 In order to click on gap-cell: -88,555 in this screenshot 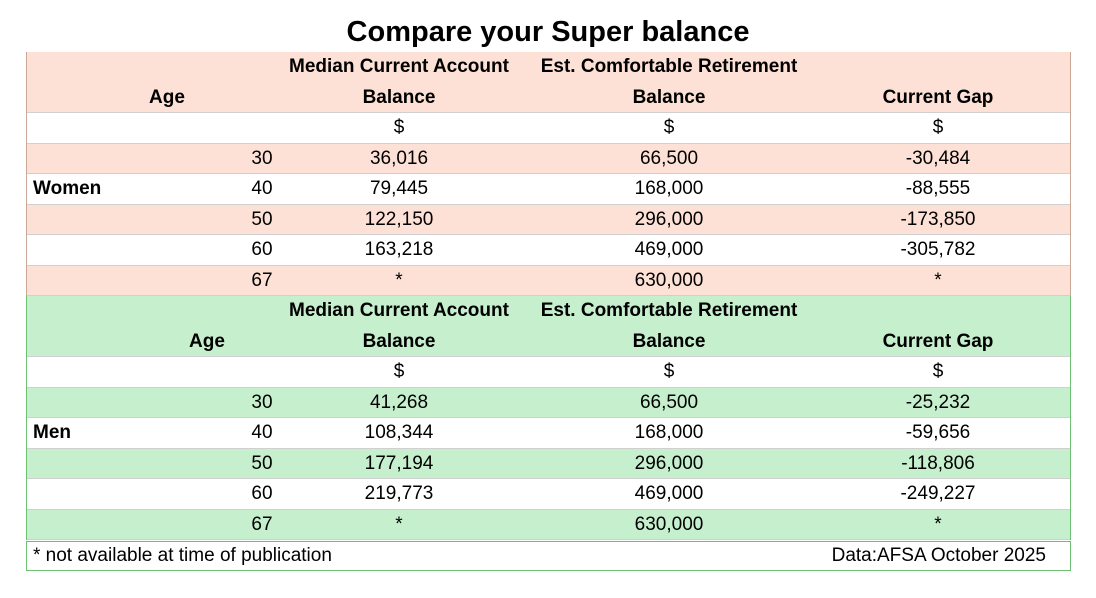, I will do `click(938, 188)`.